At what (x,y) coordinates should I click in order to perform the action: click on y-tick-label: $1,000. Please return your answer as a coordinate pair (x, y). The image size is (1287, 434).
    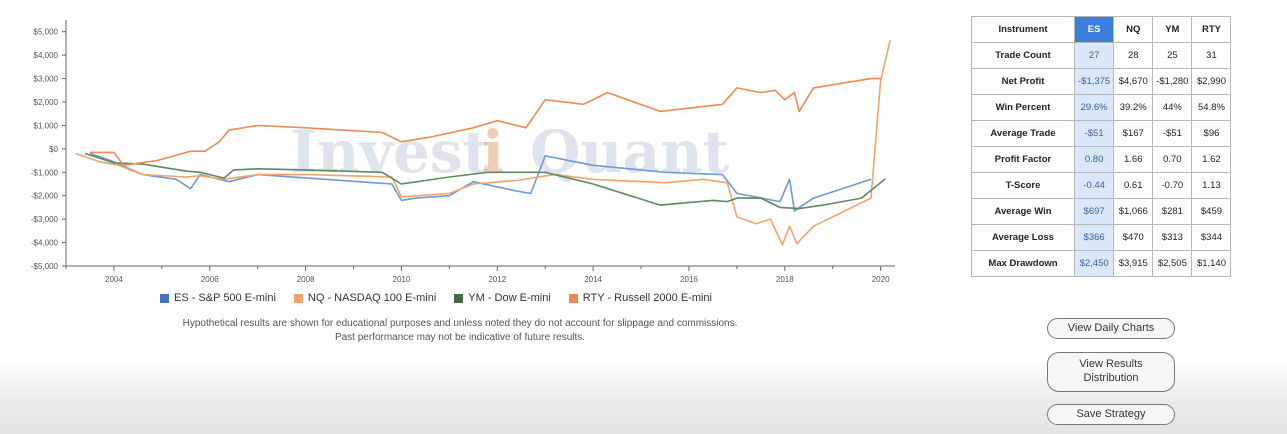
    Looking at the image, I should click on (46, 125).